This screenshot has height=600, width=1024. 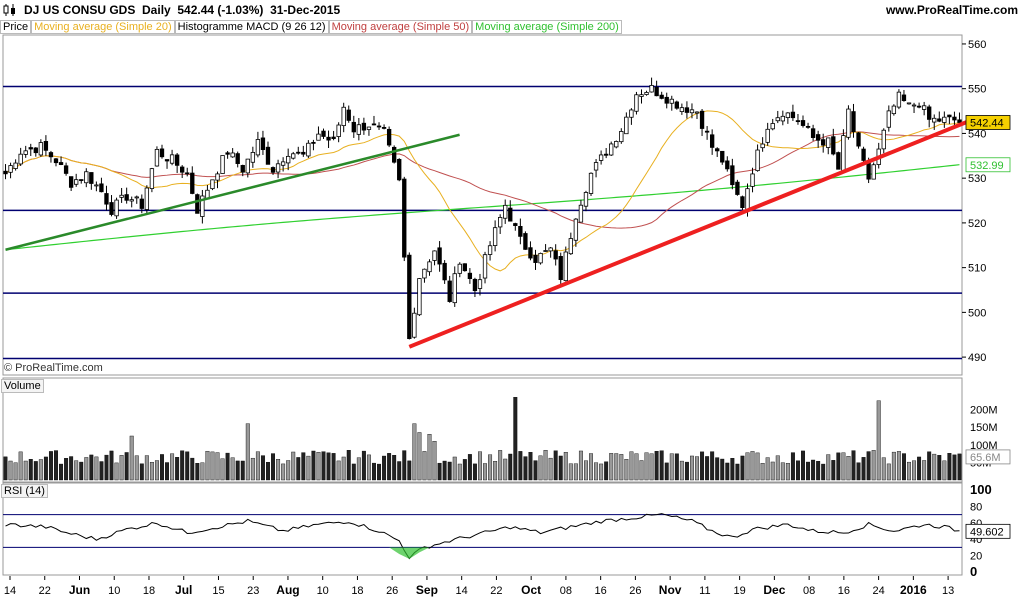 I want to click on rsi-tick-label: 0, so click(x=973, y=571).